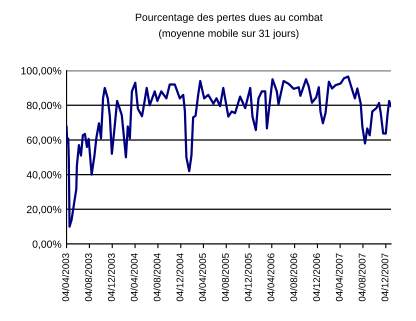 This screenshot has height=321, width=416. I want to click on y-tick-label: 20,00%, so click(44, 210).